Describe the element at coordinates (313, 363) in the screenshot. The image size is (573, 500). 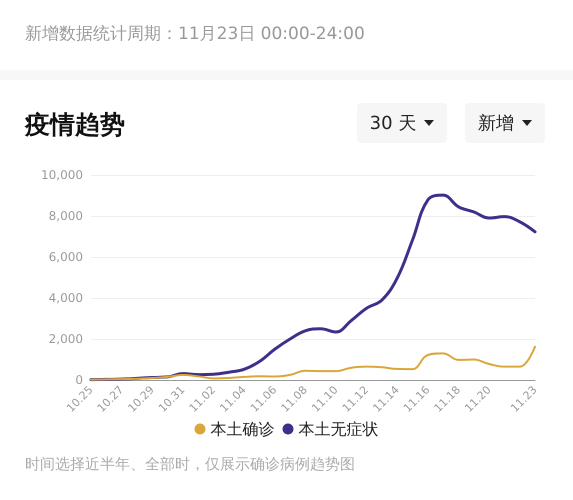
I see `line-series` at that location.